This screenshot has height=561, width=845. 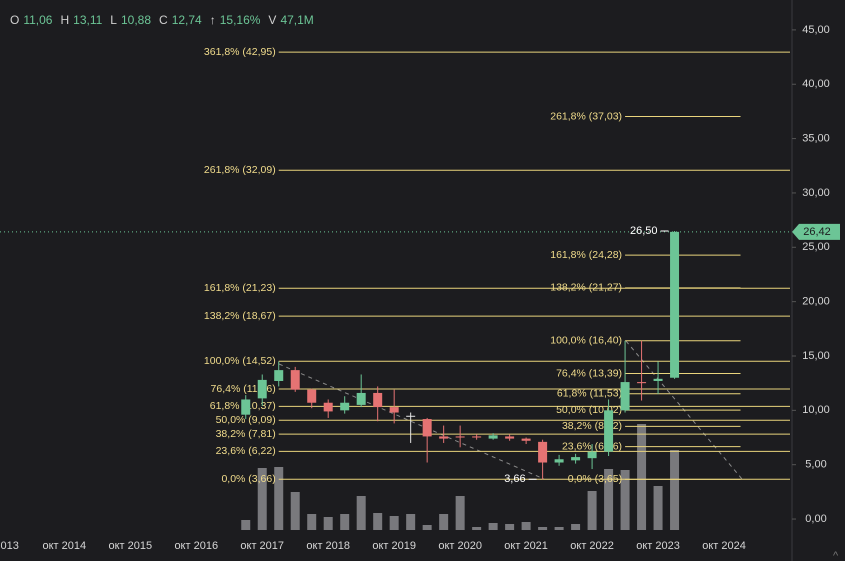 I want to click on fib-label: 138,2% (18,67), so click(x=240, y=316).